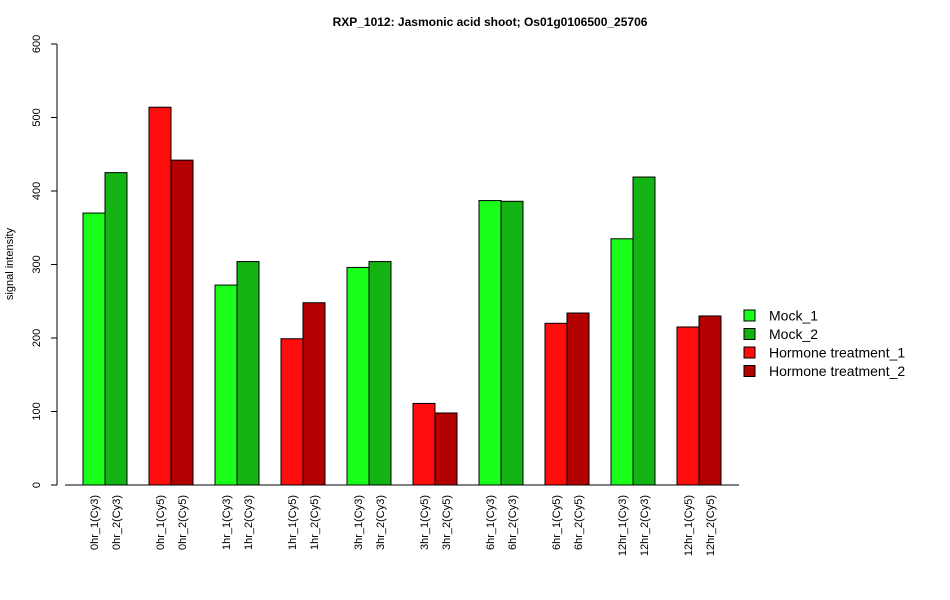  Describe the element at coordinates (37, 411) in the screenshot. I see `y-tick-label: 100` at that location.